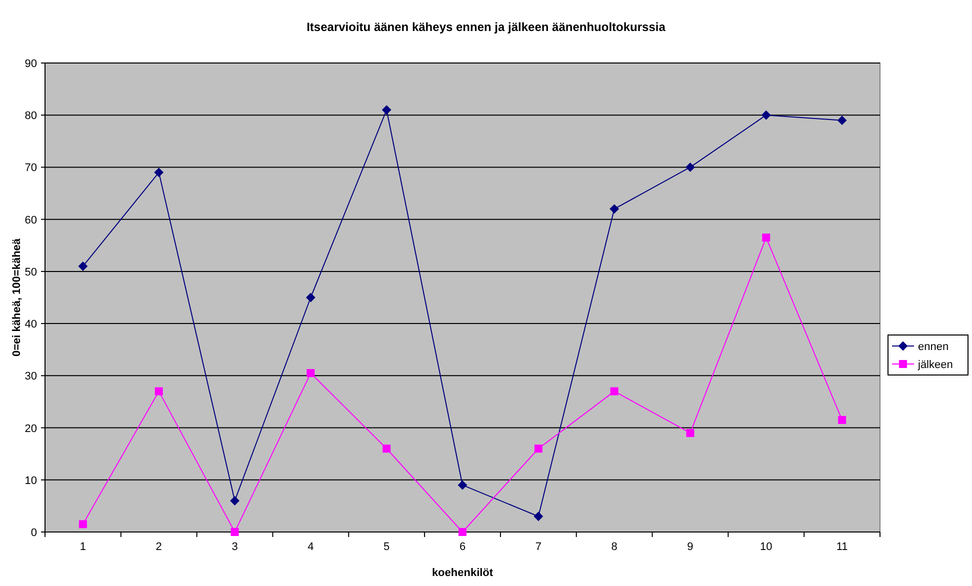 Image resolution: width=972 pixels, height=586 pixels. What do you see at coordinates (387, 547) in the screenshot?
I see `x-tick-label: 5` at bounding box center [387, 547].